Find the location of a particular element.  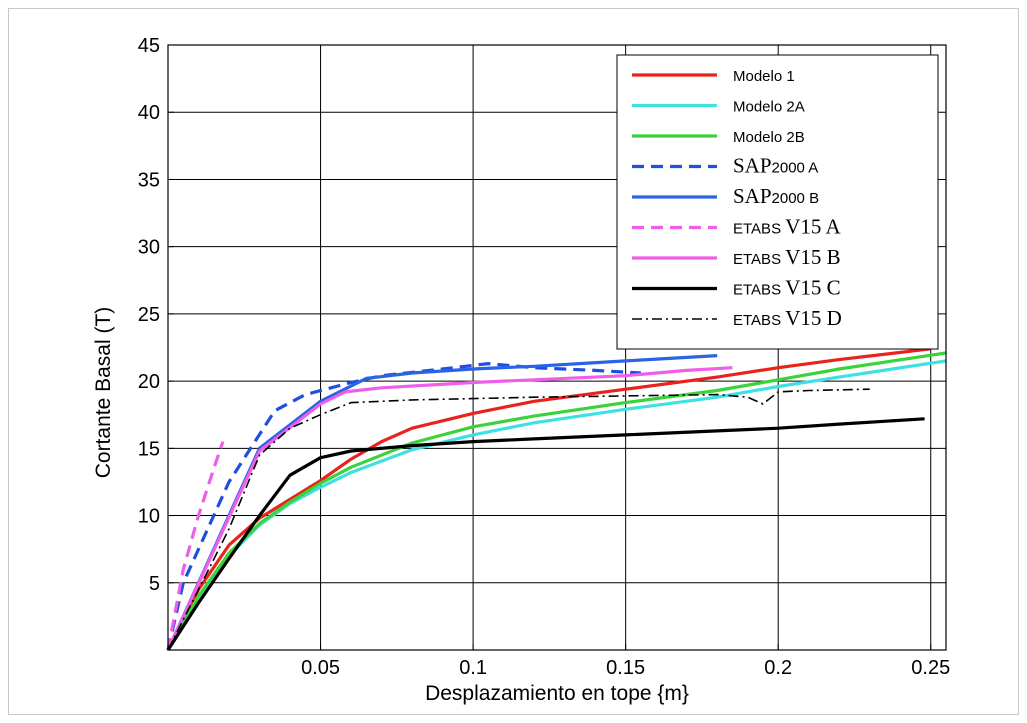

y-tick-label: 45 is located at coordinates (149, 46).